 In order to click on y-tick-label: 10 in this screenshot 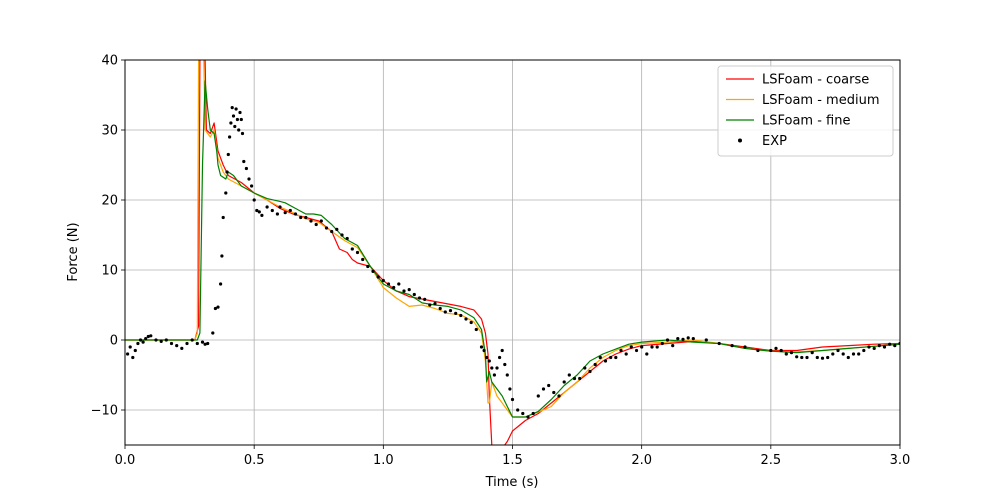, I will do `click(109, 271)`.